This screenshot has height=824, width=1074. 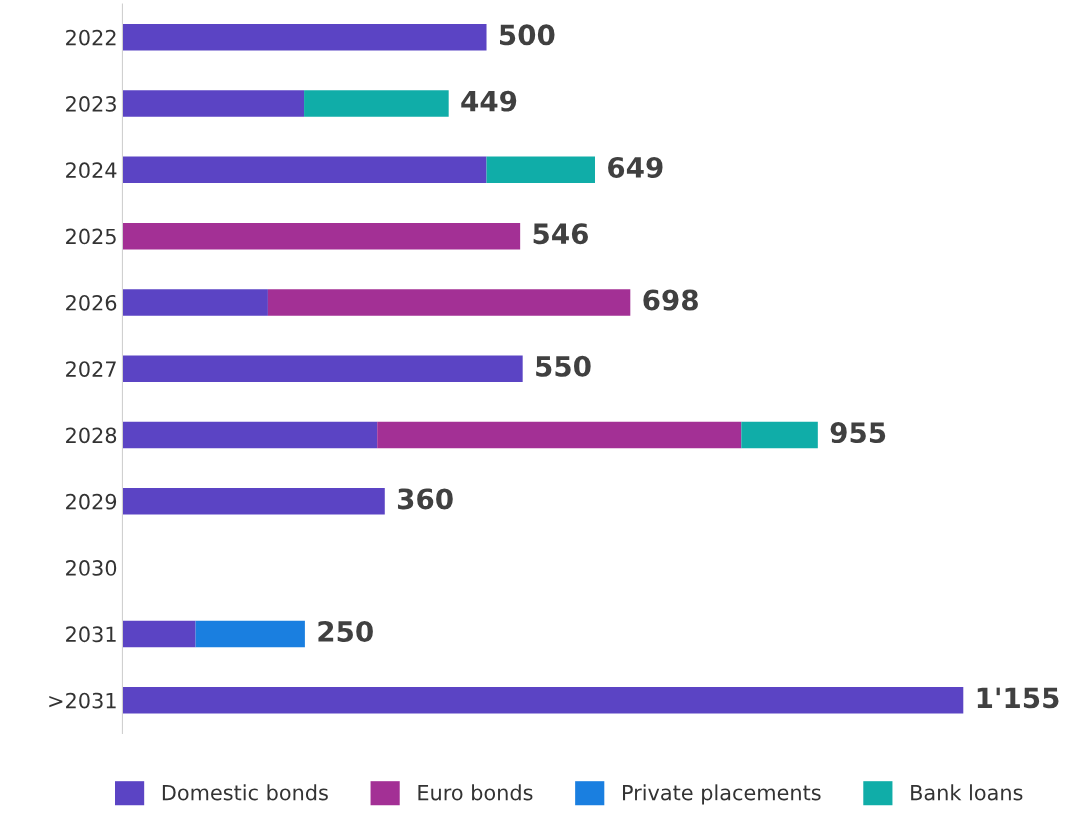 What do you see at coordinates (858, 433) in the screenshot?
I see `annotation: 955` at bounding box center [858, 433].